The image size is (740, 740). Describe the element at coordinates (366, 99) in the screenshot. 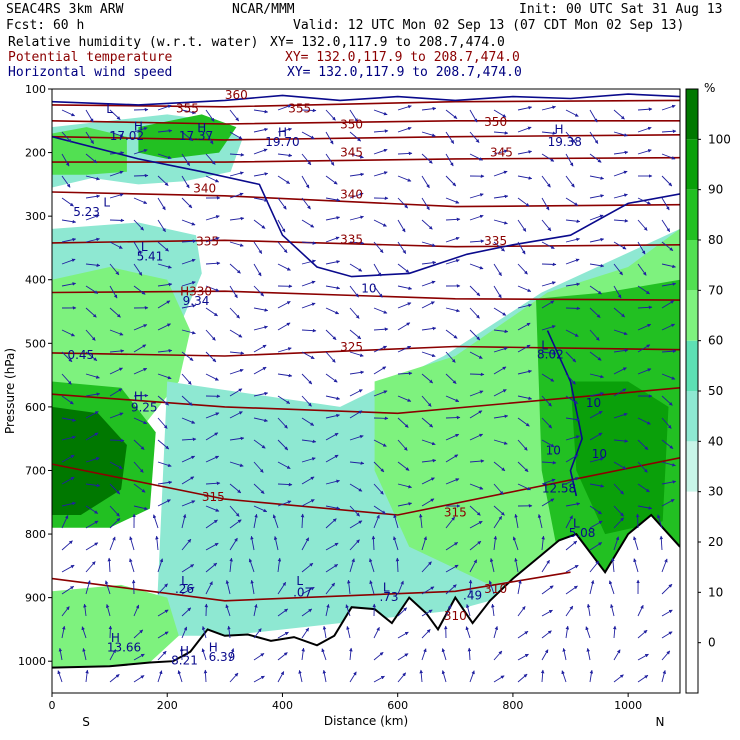

I see `wind-contour` at that location.